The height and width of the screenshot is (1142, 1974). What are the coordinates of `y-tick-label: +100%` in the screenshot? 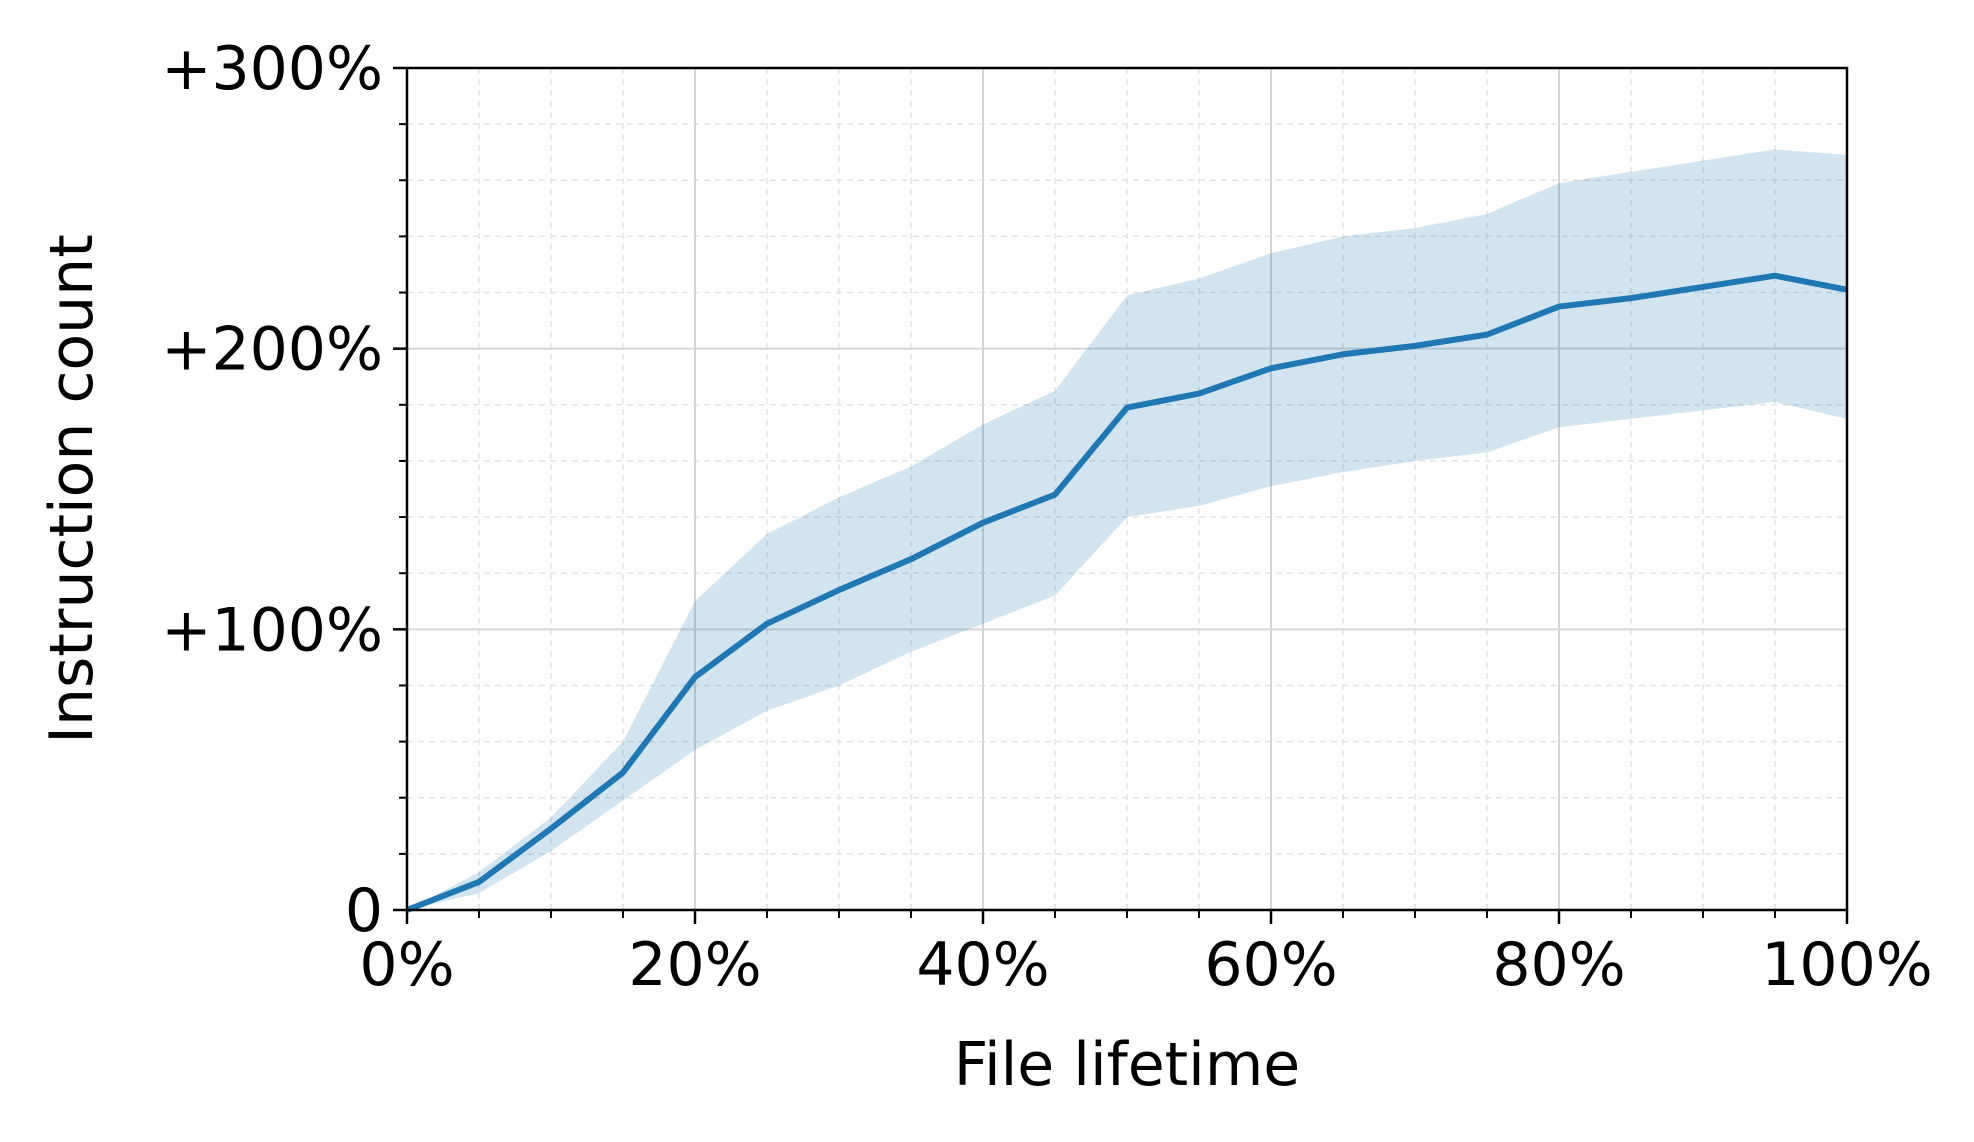 It's located at (272, 630).